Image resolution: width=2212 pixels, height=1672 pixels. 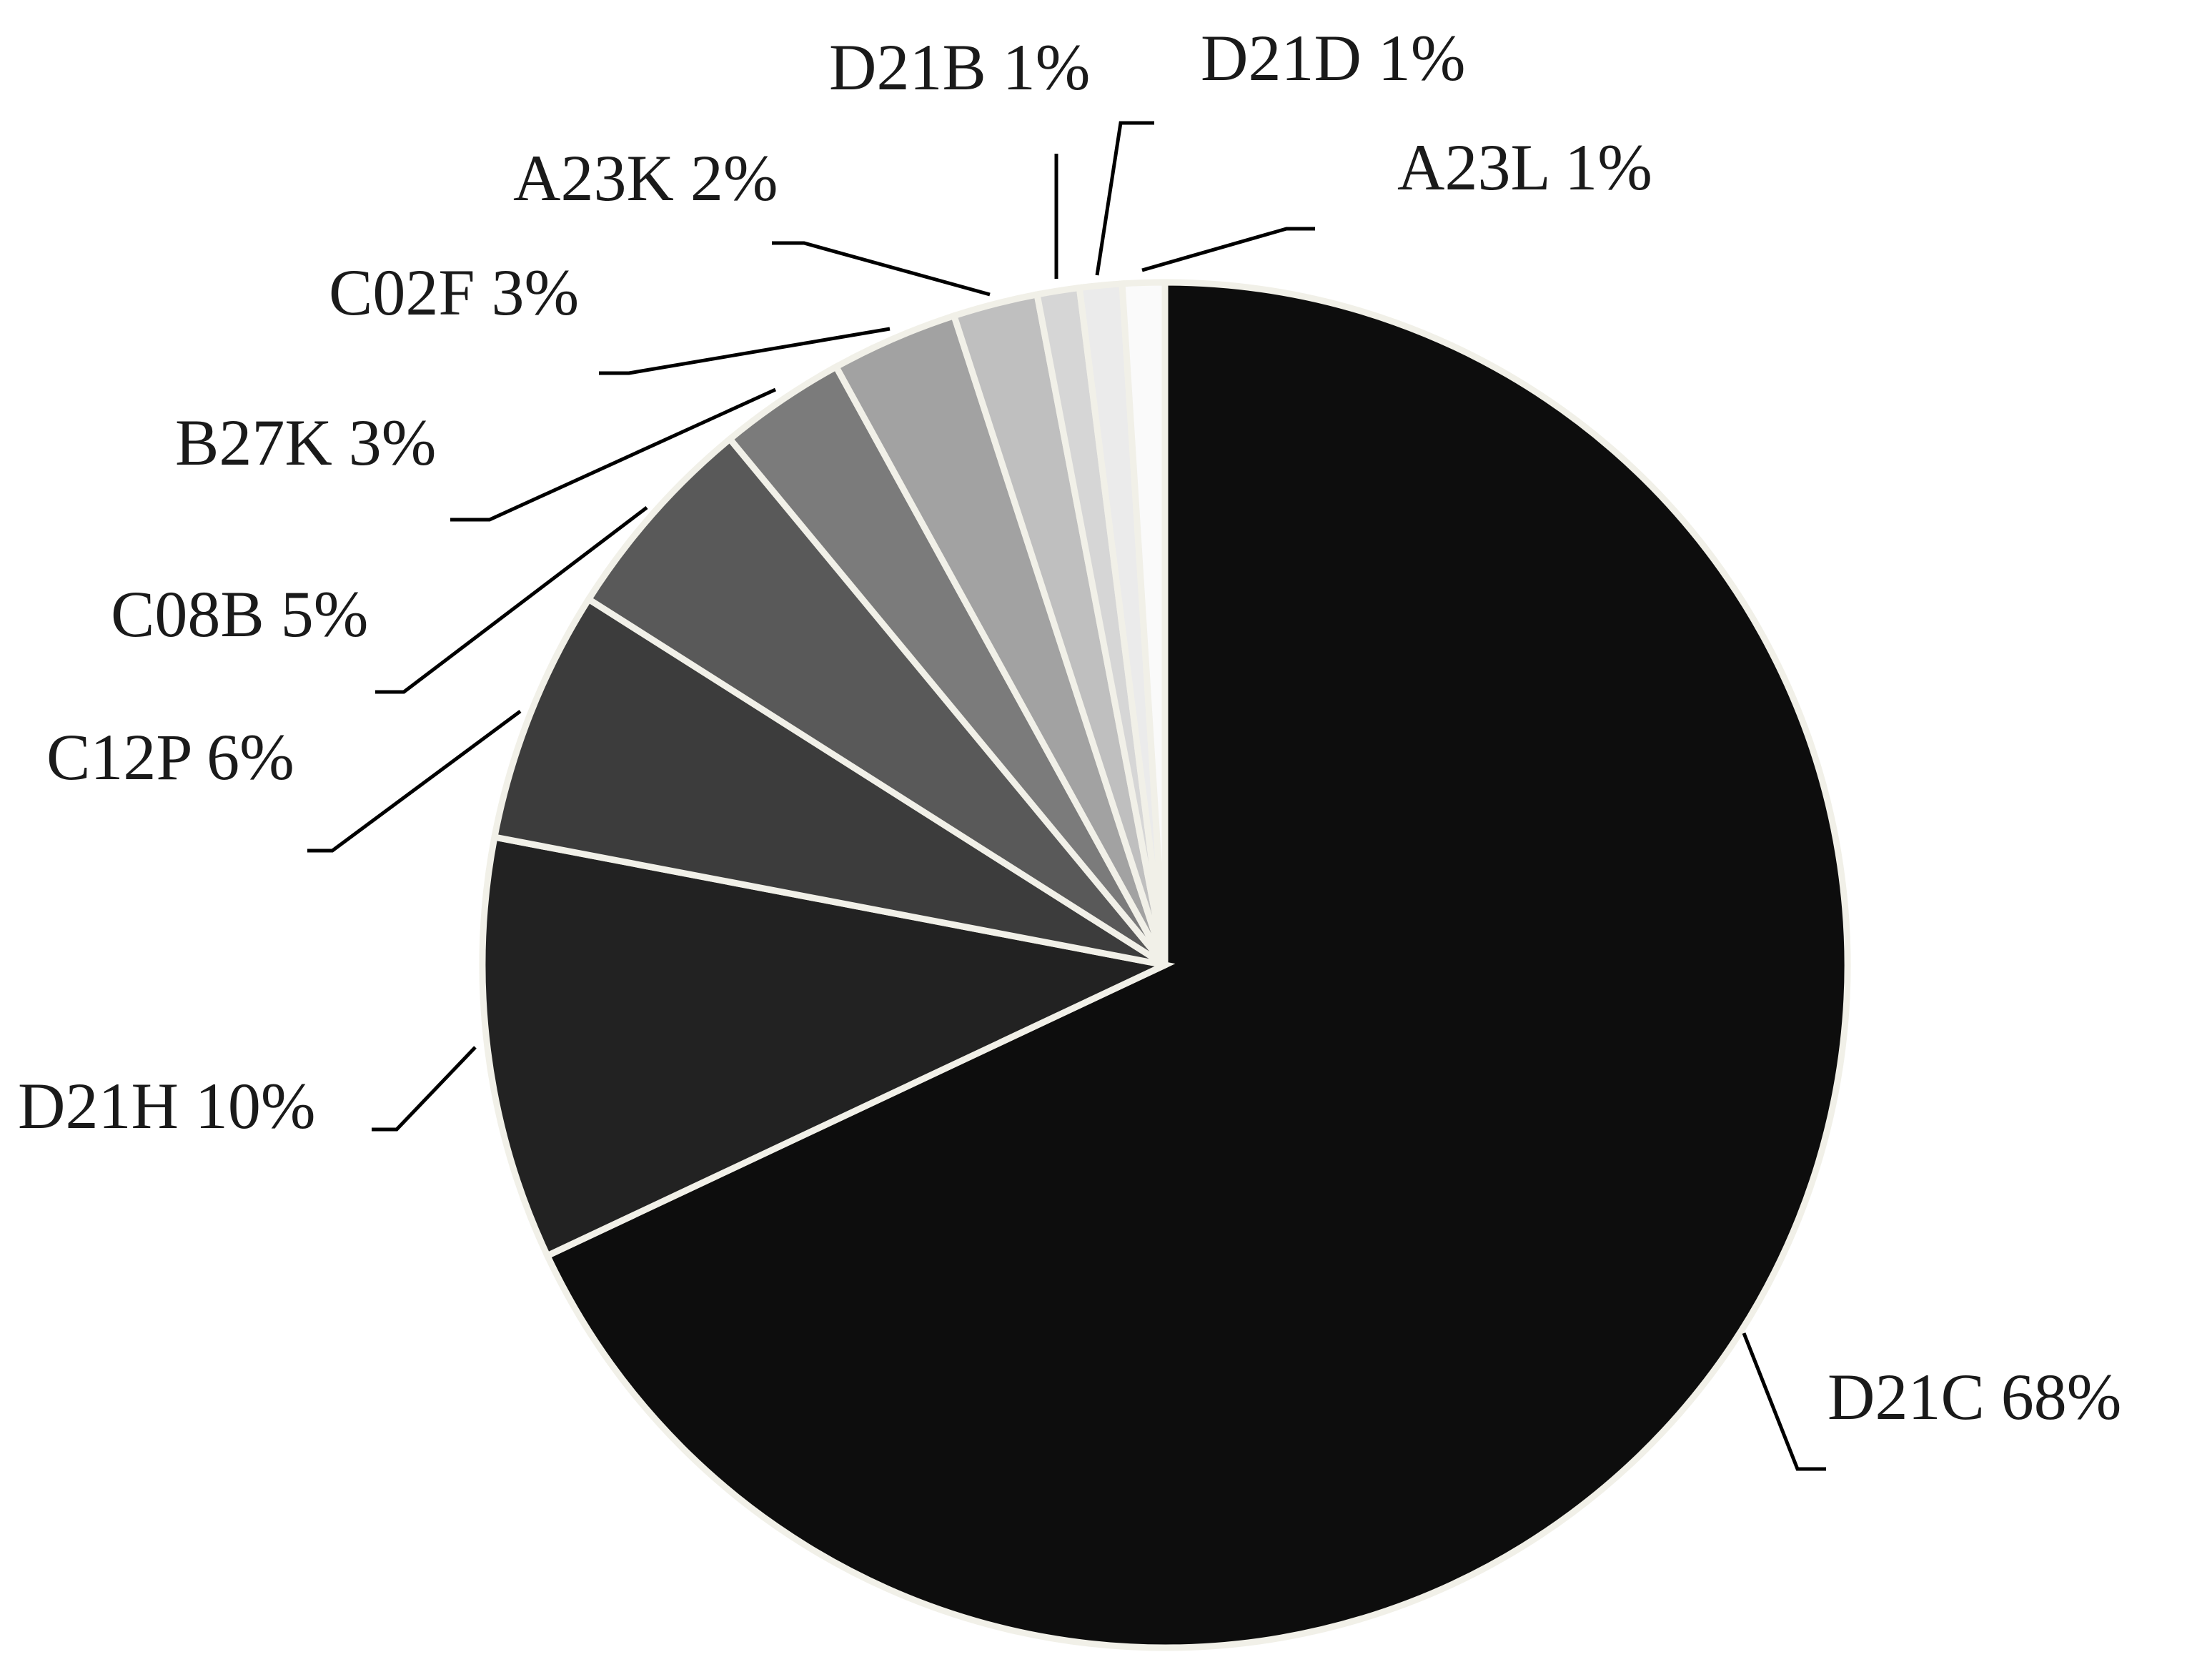 What do you see at coordinates (1524, 167) in the screenshot?
I see `label-a23l: A23L 1%` at bounding box center [1524, 167].